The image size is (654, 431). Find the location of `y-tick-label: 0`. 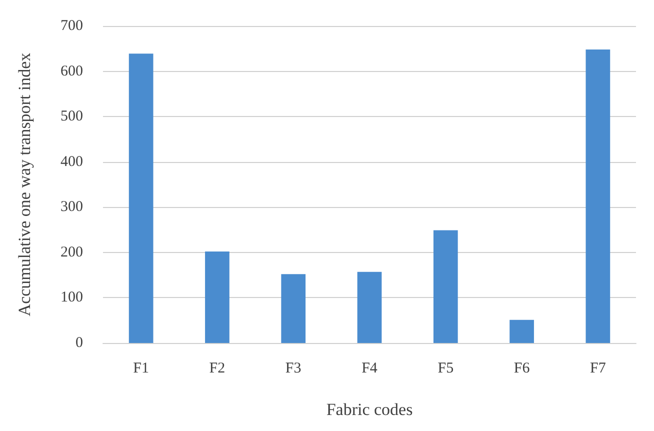

y-tick-label: 0 is located at coordinates (79, 343).